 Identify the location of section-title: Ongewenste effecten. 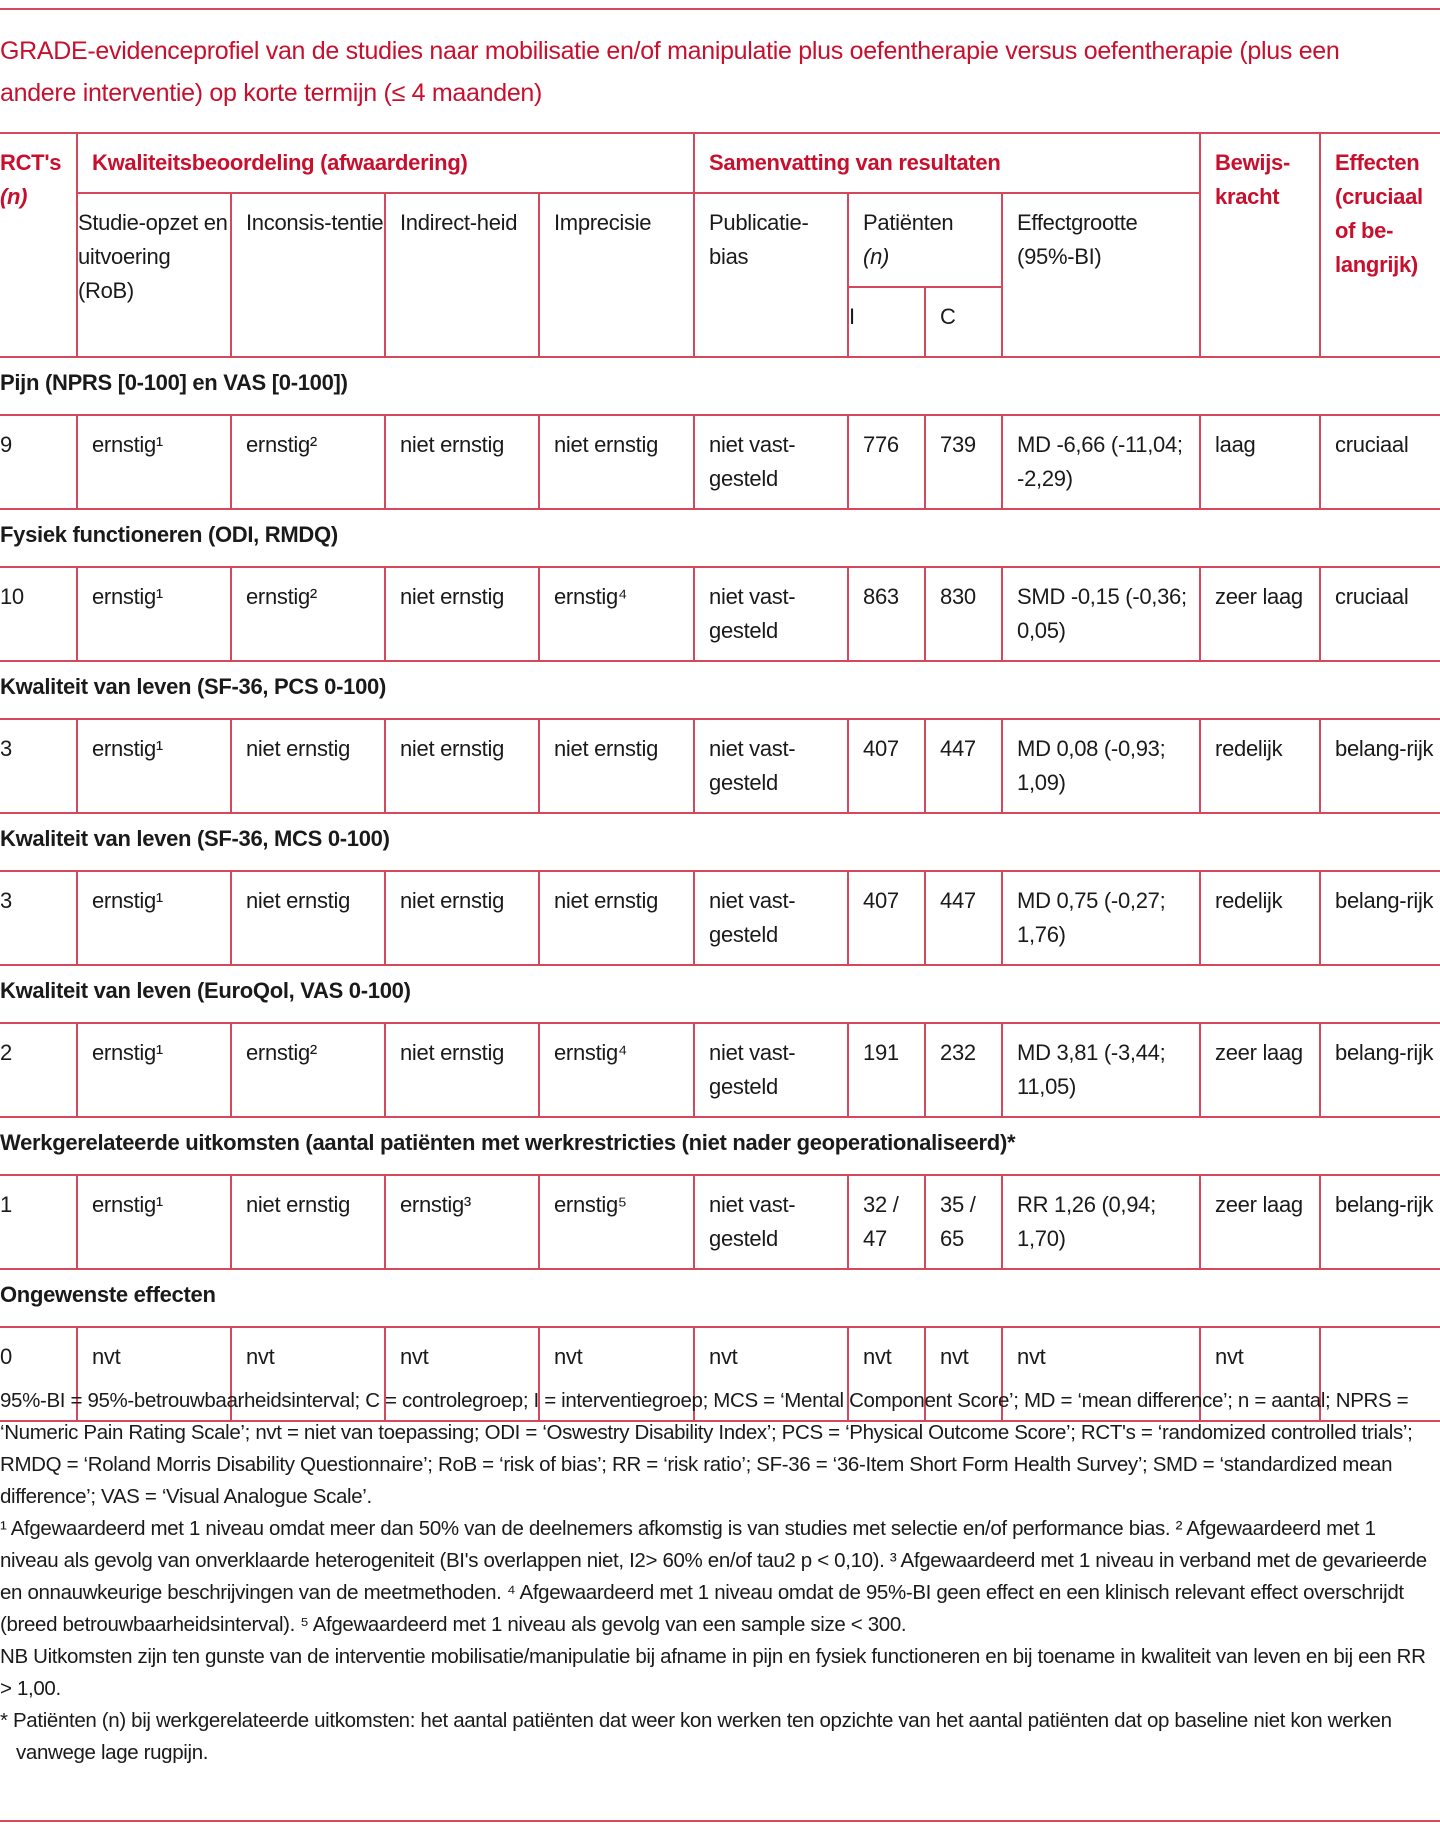
(720, 1298).